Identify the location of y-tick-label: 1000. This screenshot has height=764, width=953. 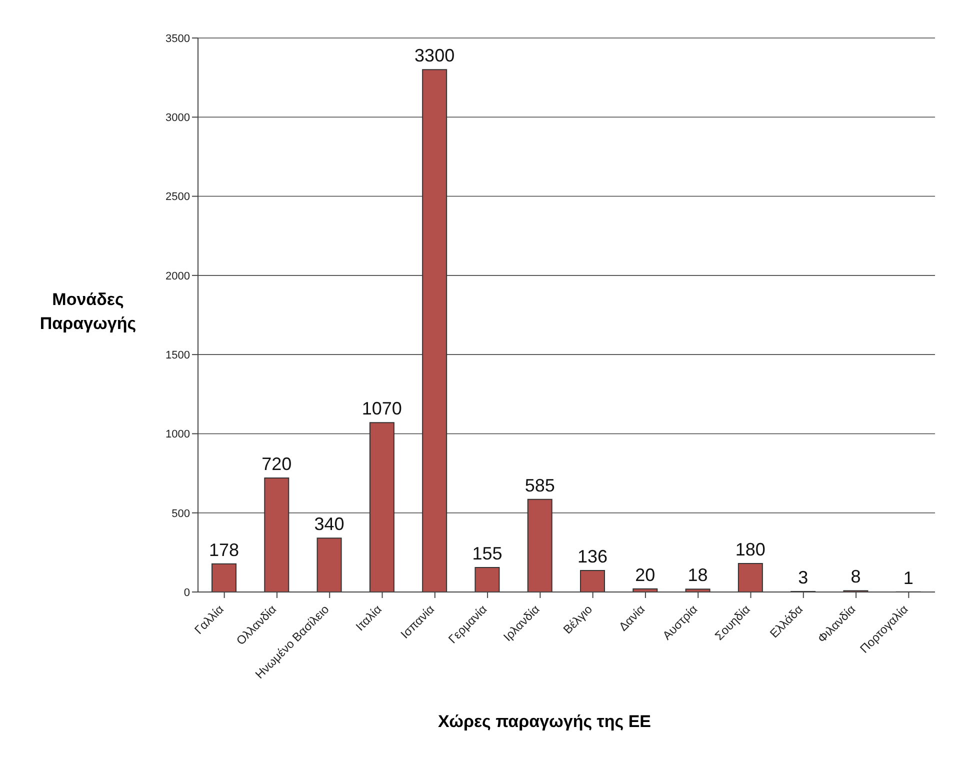
(178, 434).